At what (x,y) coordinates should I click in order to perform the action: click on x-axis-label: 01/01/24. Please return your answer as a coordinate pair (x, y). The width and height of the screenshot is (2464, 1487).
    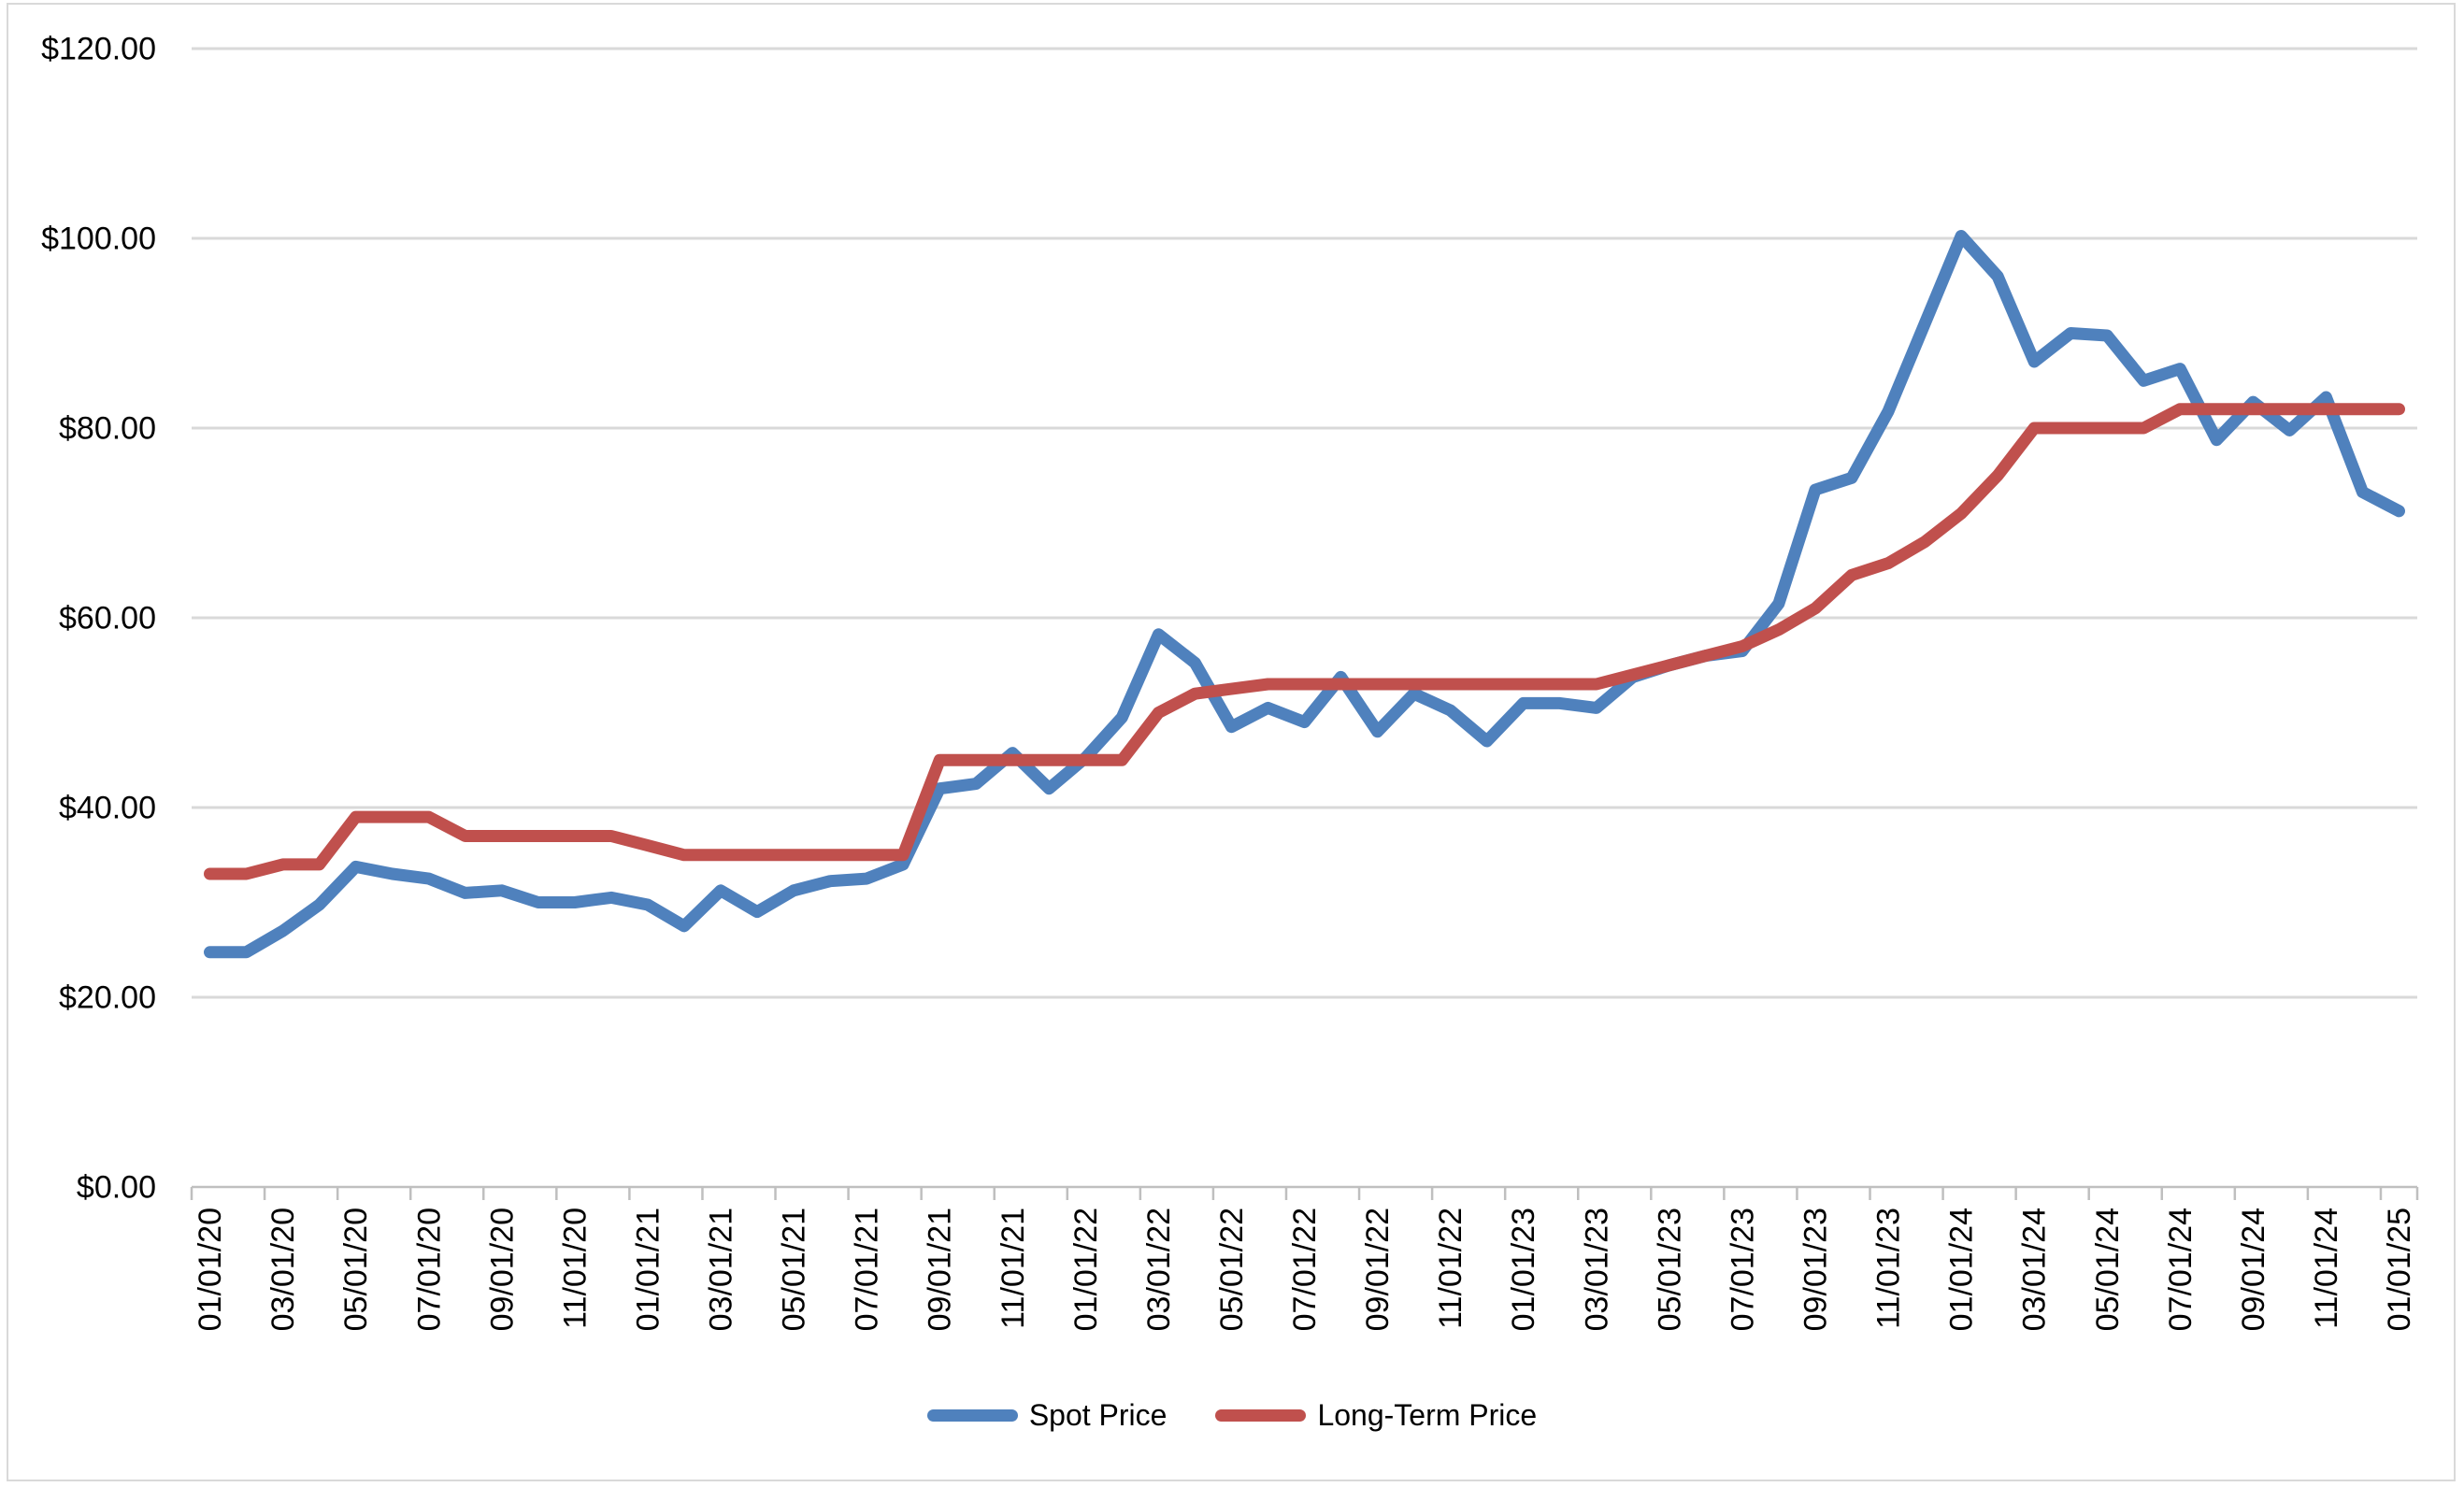
    Looking at the image, I should click on (1962, 1269).